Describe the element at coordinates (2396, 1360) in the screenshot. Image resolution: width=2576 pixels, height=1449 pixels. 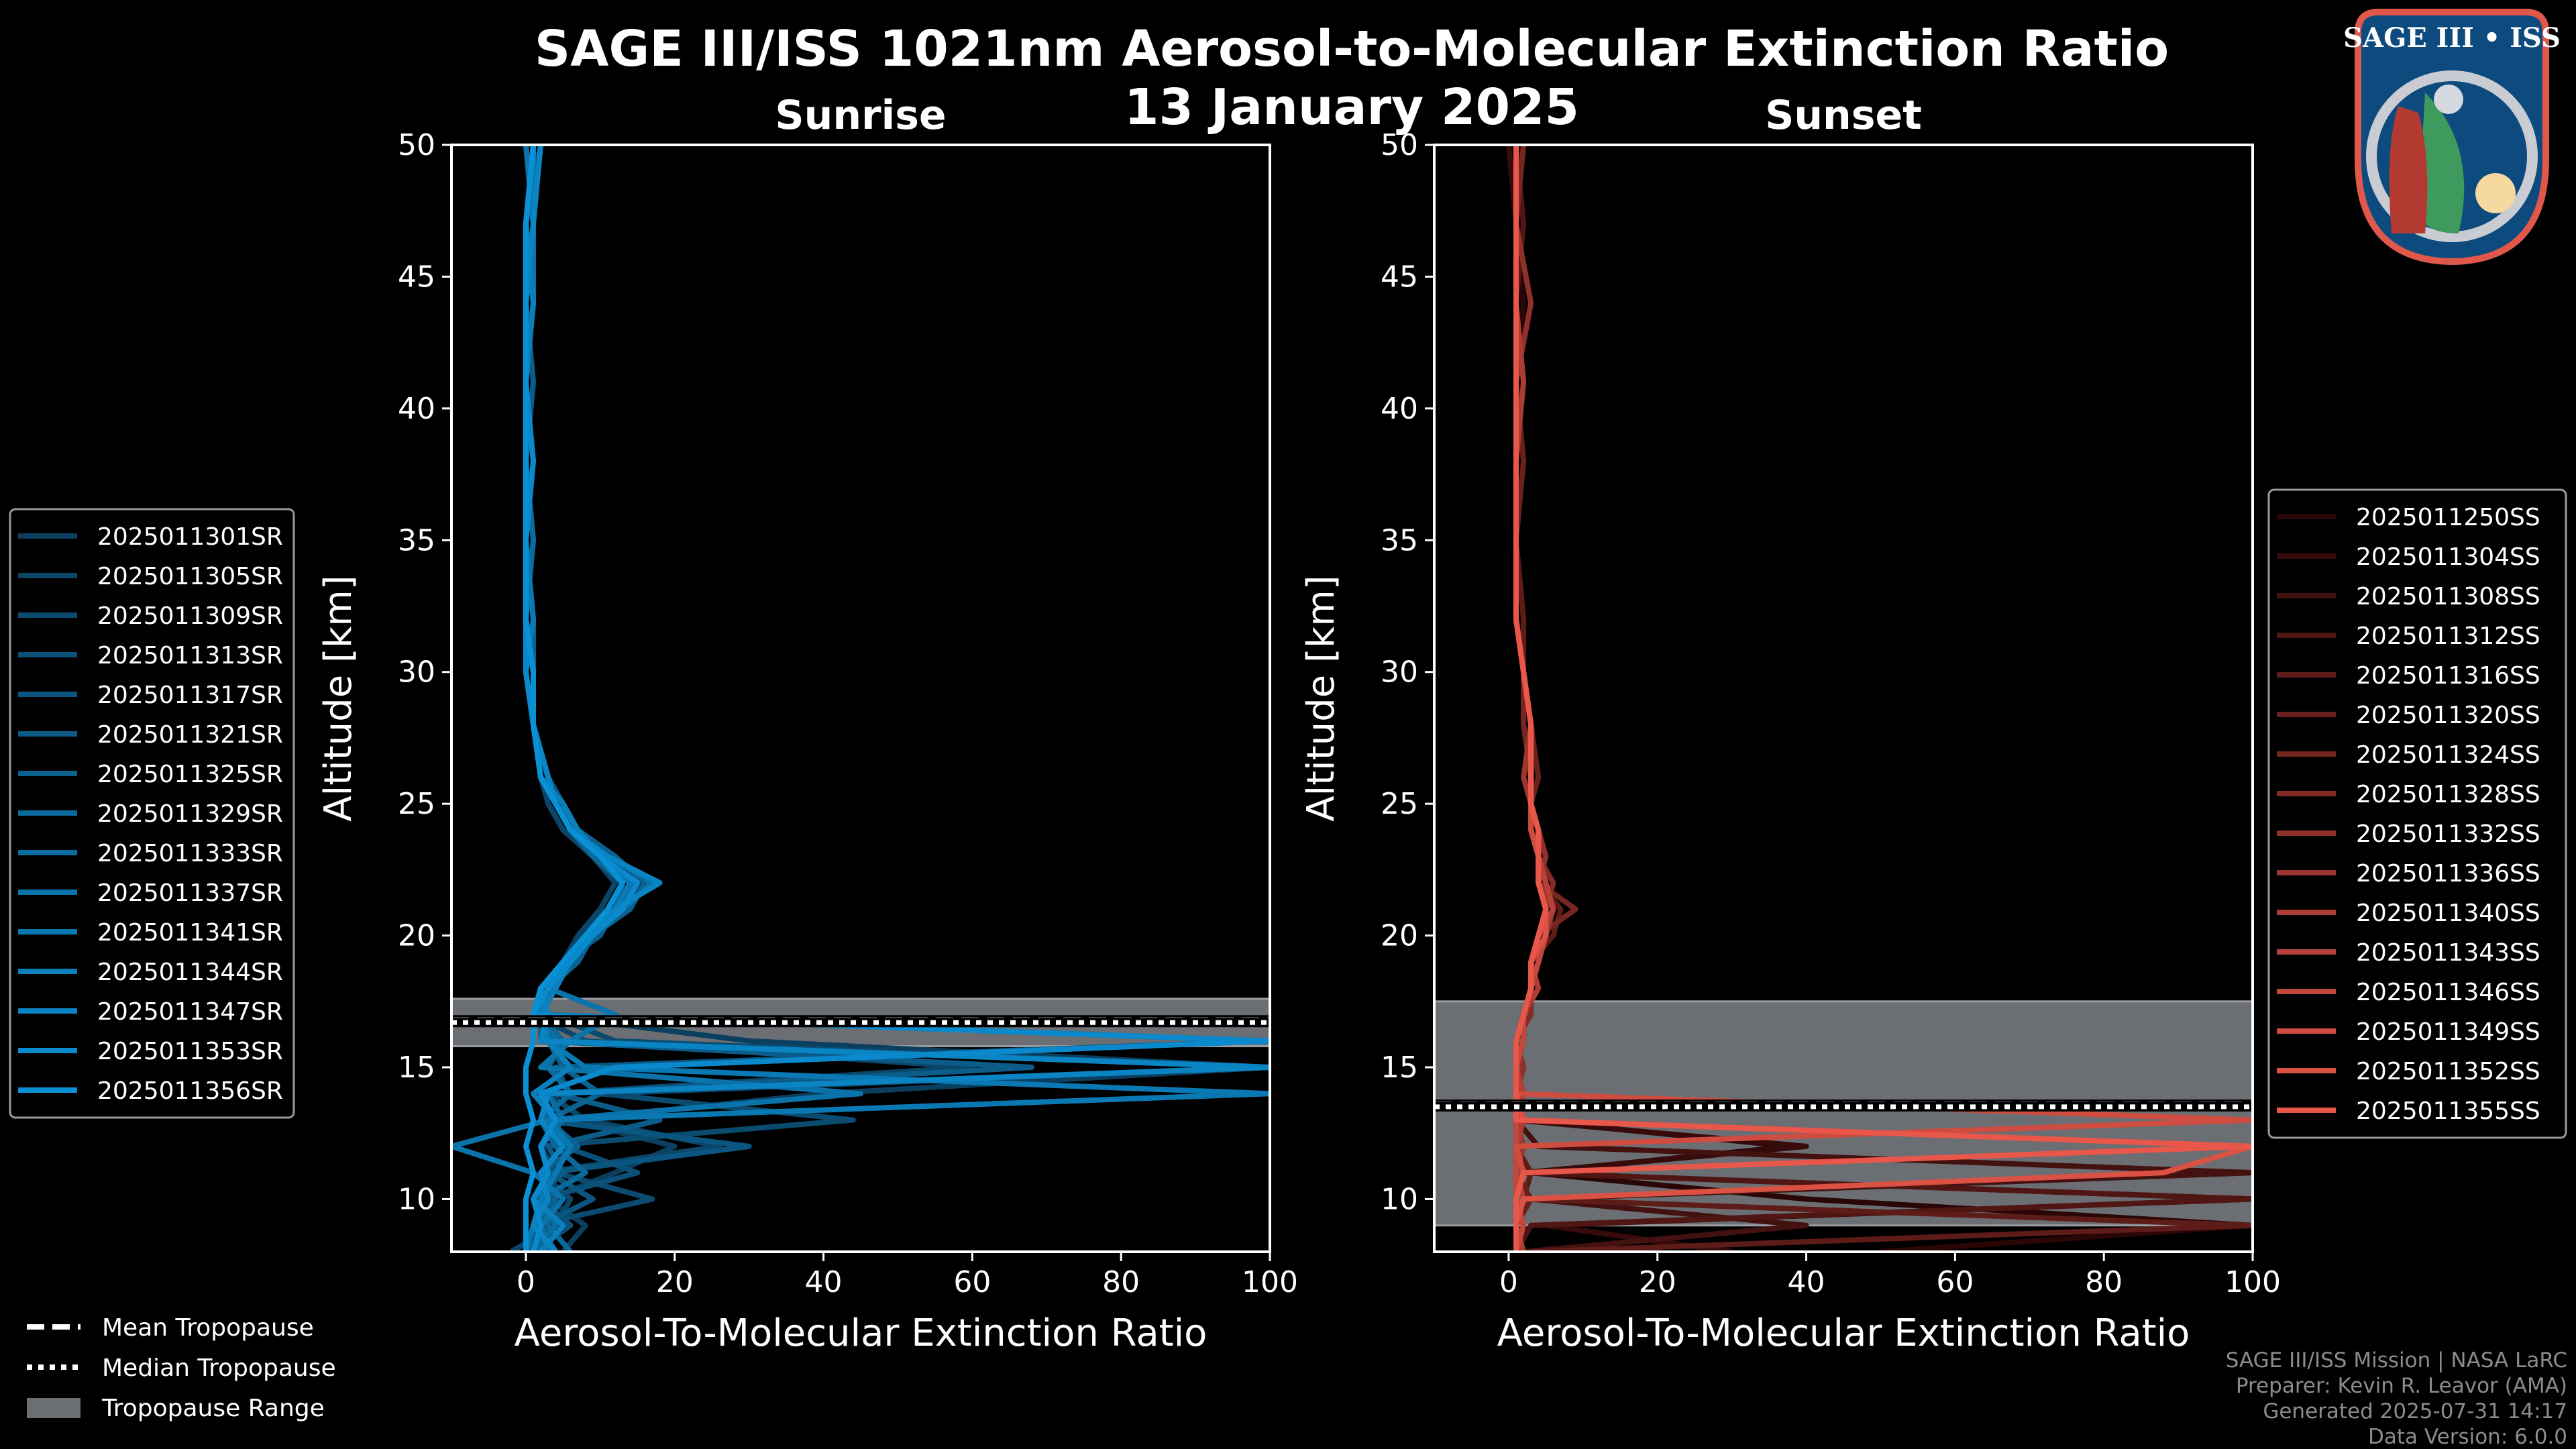
I see `footer-mission: SAGE III/ISS Mission | NASA LaRC` at that location.